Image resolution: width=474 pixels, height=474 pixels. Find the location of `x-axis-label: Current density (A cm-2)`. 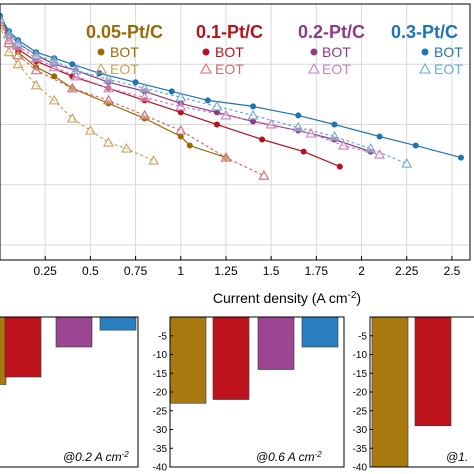

x-axis-label: Current density (A cm-2) is located at coordinates (287, 298).